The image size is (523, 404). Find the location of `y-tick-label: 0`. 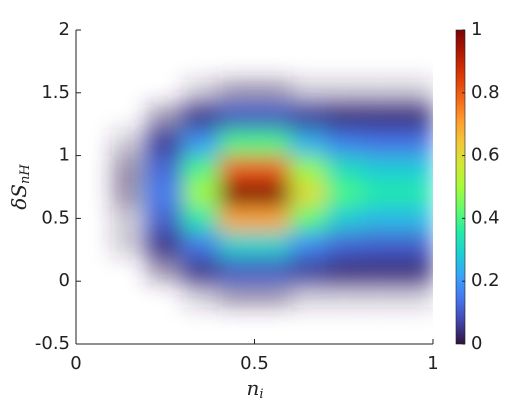

y-tick-label: 0 is located at coordinates (64, 280).